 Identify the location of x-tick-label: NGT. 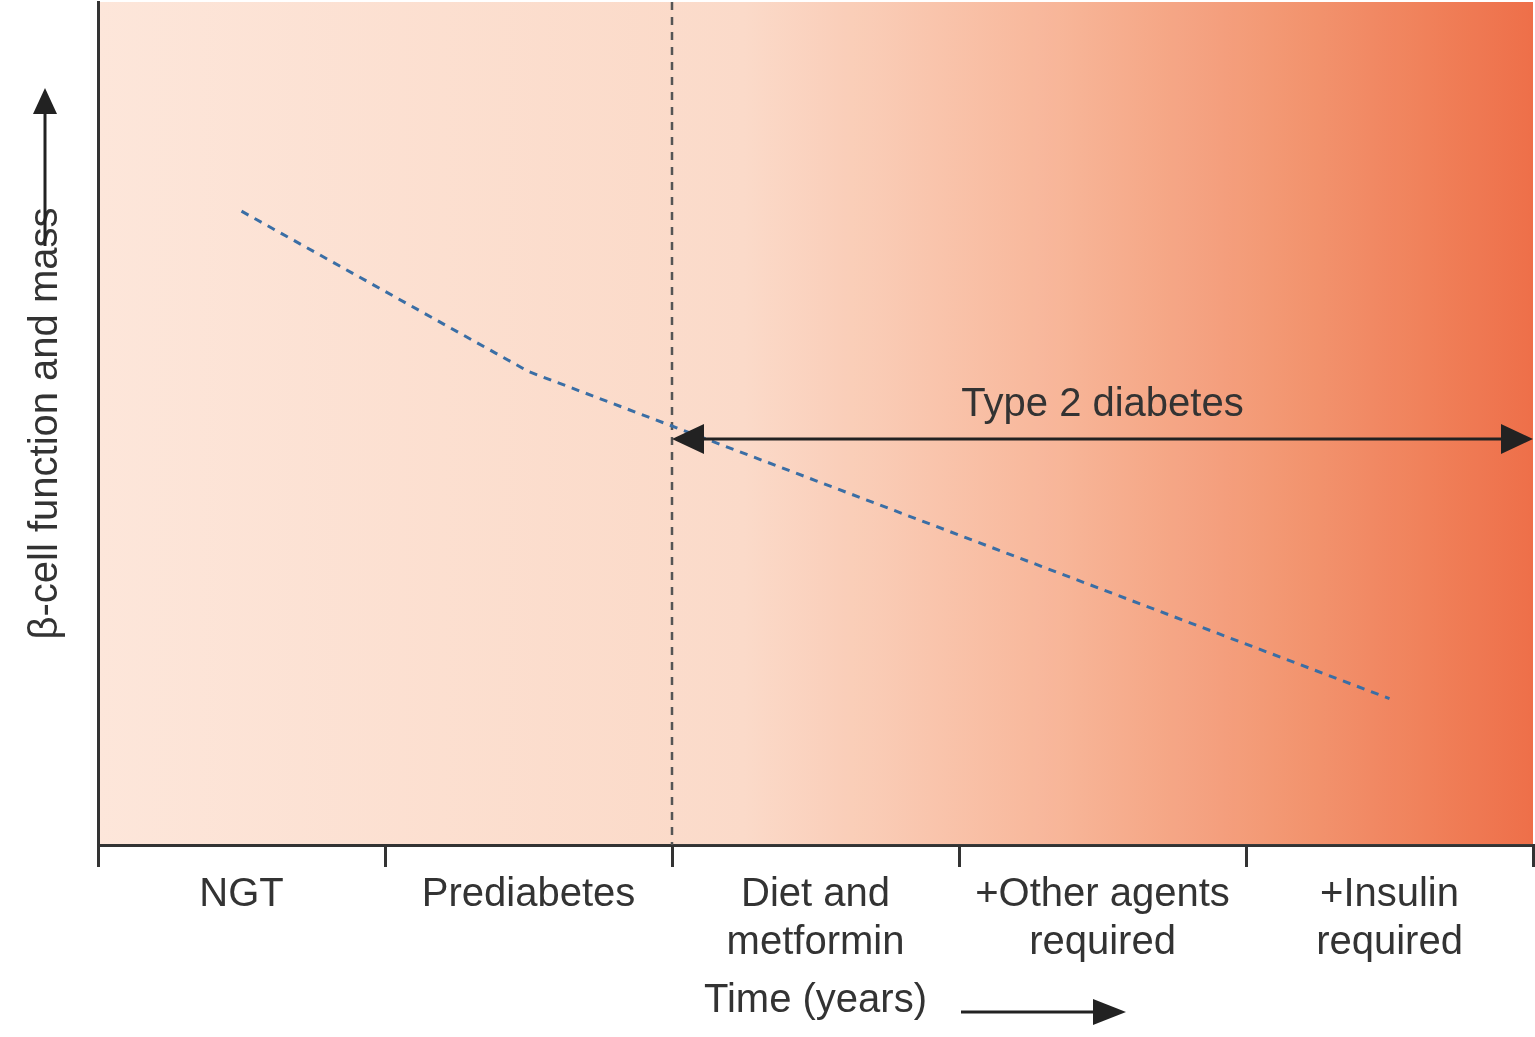
(241, 892).